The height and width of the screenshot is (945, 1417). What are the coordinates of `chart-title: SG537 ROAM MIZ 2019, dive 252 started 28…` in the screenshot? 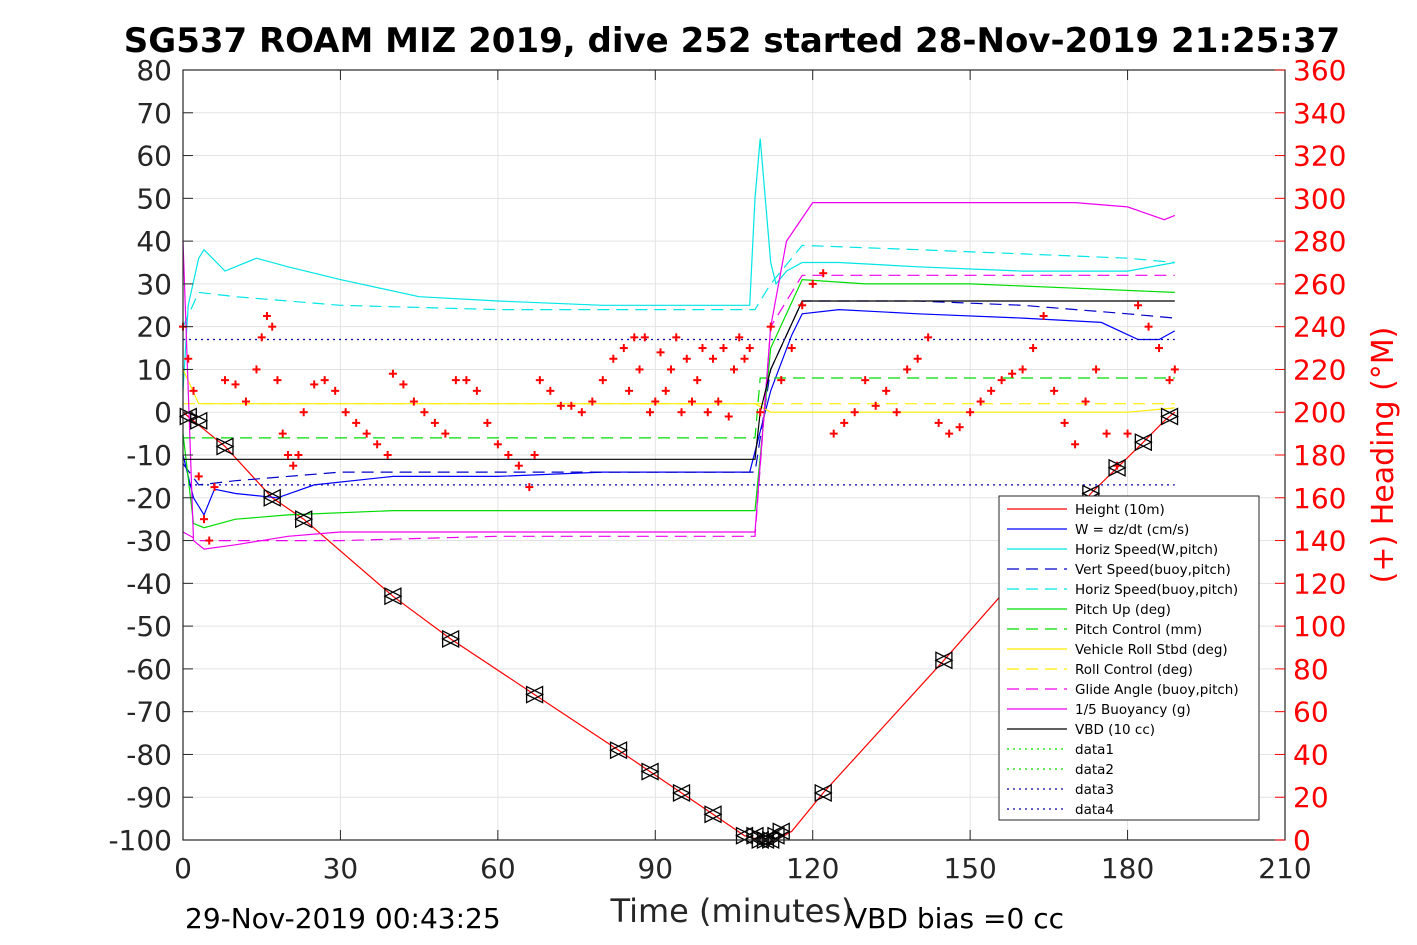 It's located at (732, 41).